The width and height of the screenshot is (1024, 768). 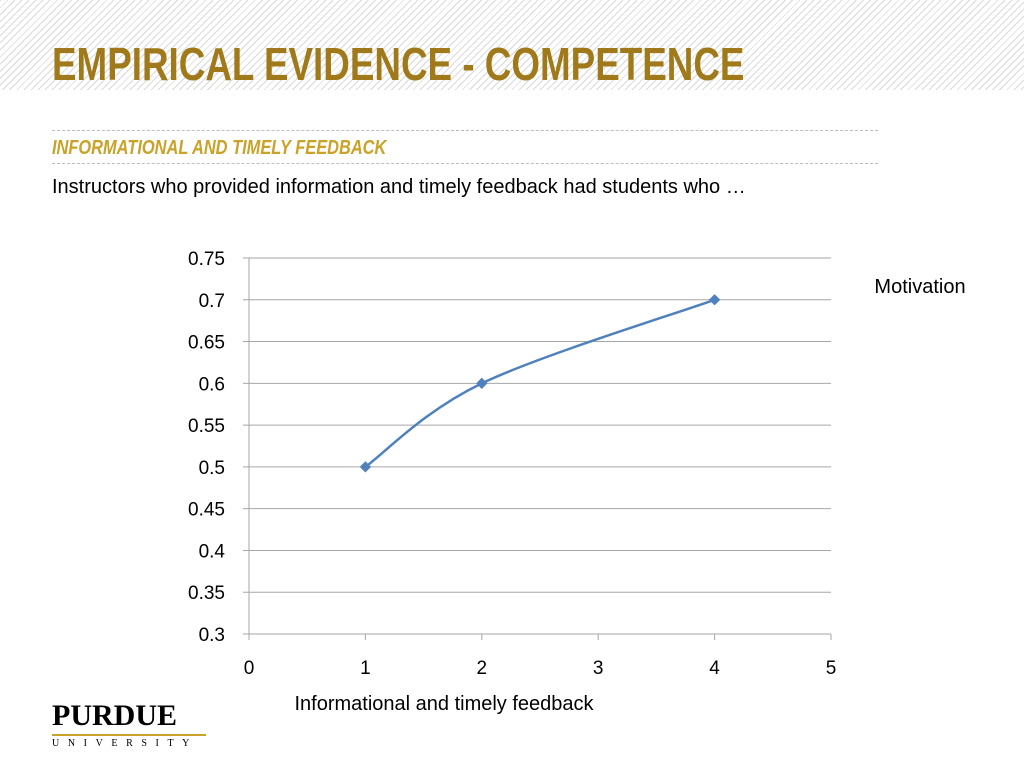 I want to click on y-tick-label: 0.35, so click(x=206, y=593).